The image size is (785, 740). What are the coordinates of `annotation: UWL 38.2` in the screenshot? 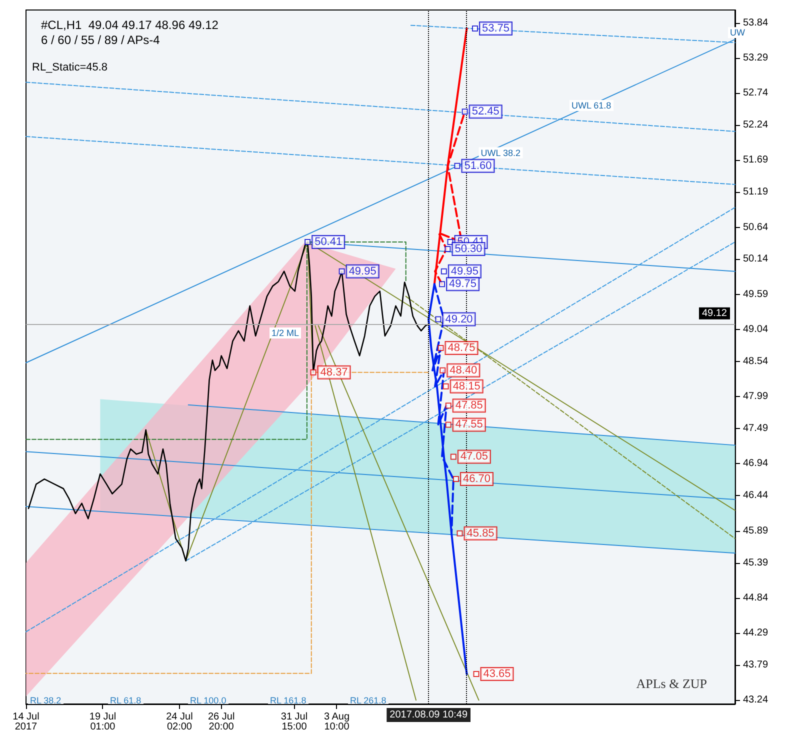 It's located at (500, 153).